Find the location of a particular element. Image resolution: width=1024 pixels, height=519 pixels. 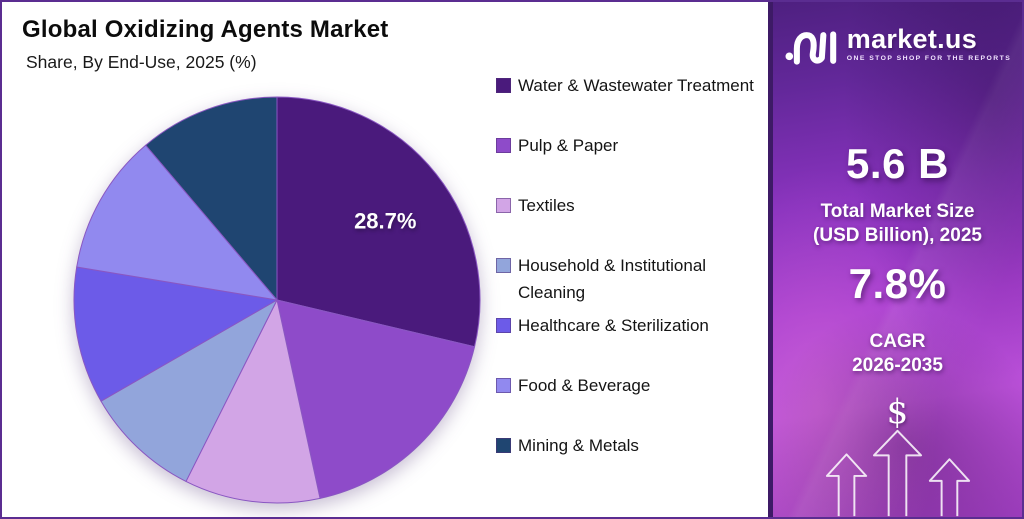

pie-slice-food-beverage is located at coordinates (177, 222).